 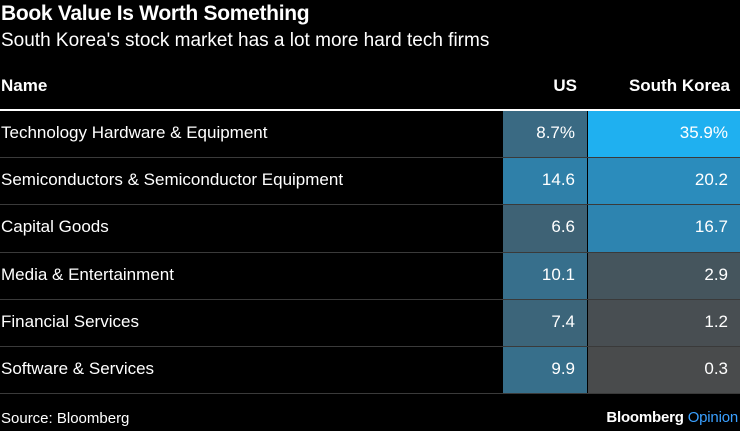 What do you see at coordinates (370, 276) in the screenshot?
I see `table-row: Media & Entertainment 10.1 2.9` at bounding box center [370, 276].